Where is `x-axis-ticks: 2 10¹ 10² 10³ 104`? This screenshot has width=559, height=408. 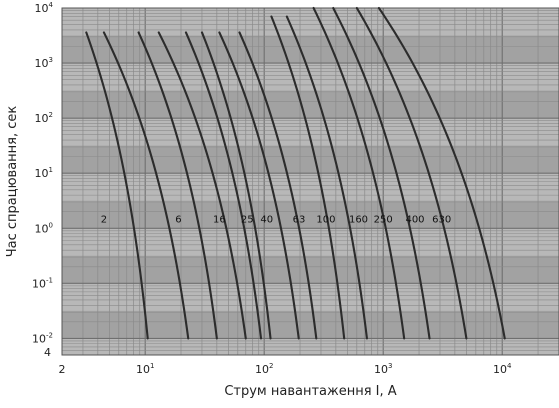 x-axis-ticks: 2 10¹ 10² 10³ 104 is located at coordinates (285, 369).